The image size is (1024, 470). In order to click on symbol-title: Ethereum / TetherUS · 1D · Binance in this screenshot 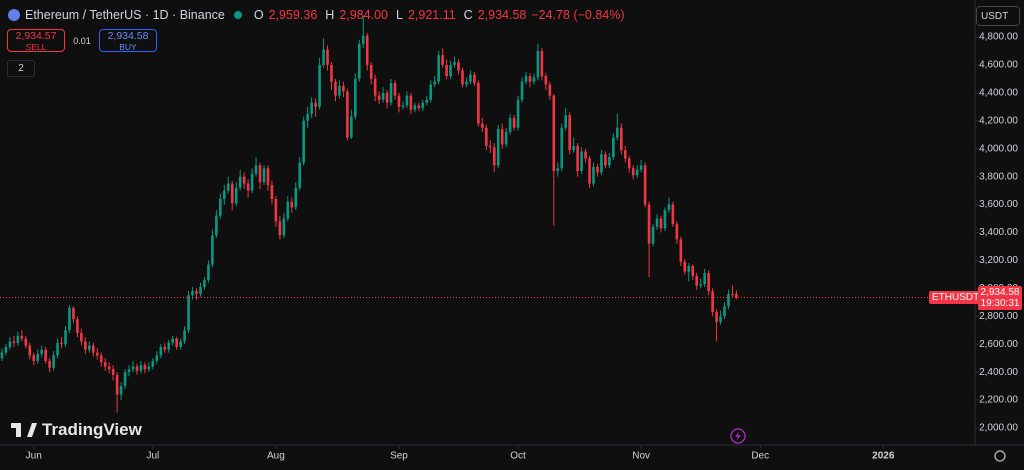, I will do `click(125, 15)`.